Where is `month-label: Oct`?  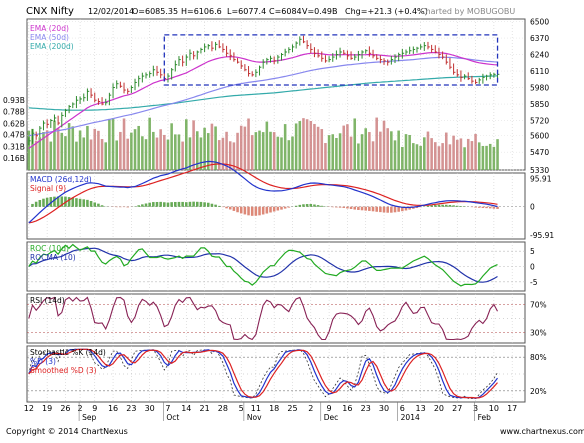 month-label: Oct is located at coordinates (172, 417).